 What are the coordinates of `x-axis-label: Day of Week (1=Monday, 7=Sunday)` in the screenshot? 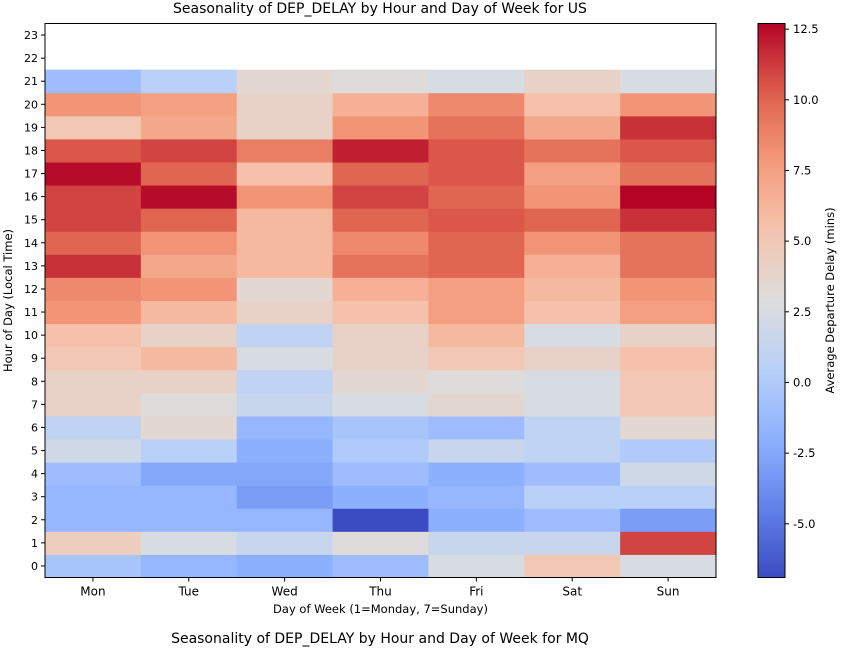 It's located at (380, 609).